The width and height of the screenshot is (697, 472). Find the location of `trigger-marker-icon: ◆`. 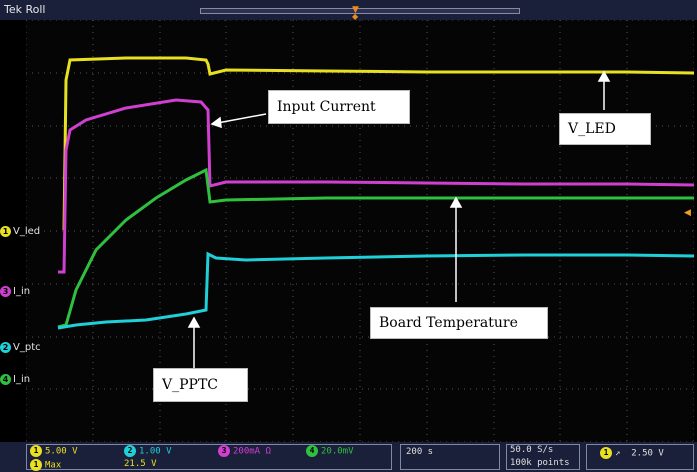

trigger-marker-icon: ◆ is located at coordinates (355, 16).